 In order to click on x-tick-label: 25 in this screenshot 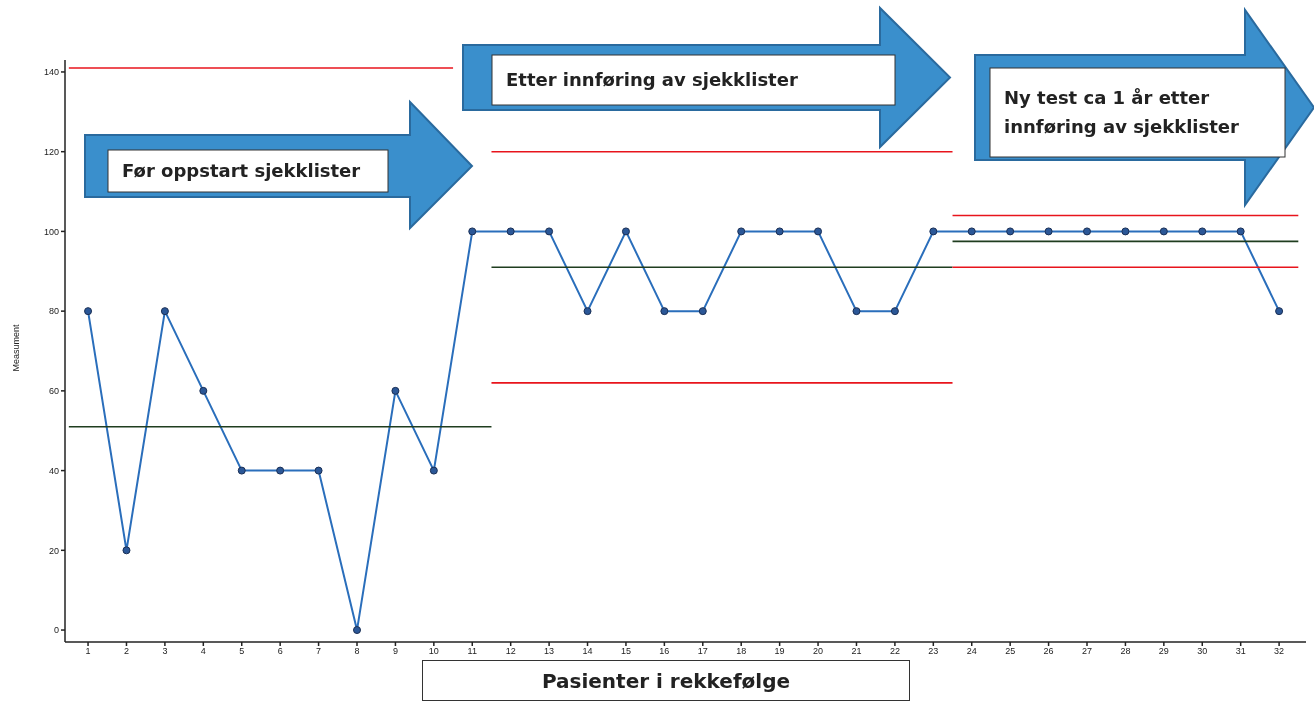, I will do `click(1010, 651)`.